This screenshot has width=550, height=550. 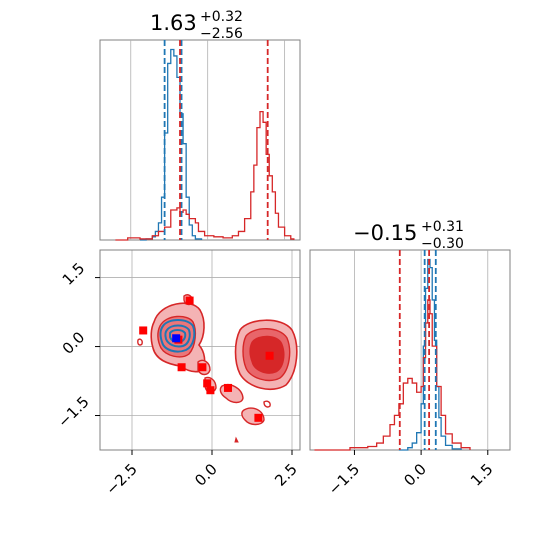 What do you see at coordinates (216, 140) in the screenshot?
I see `panel-top-quantiles` at bounding box center [216, 140].